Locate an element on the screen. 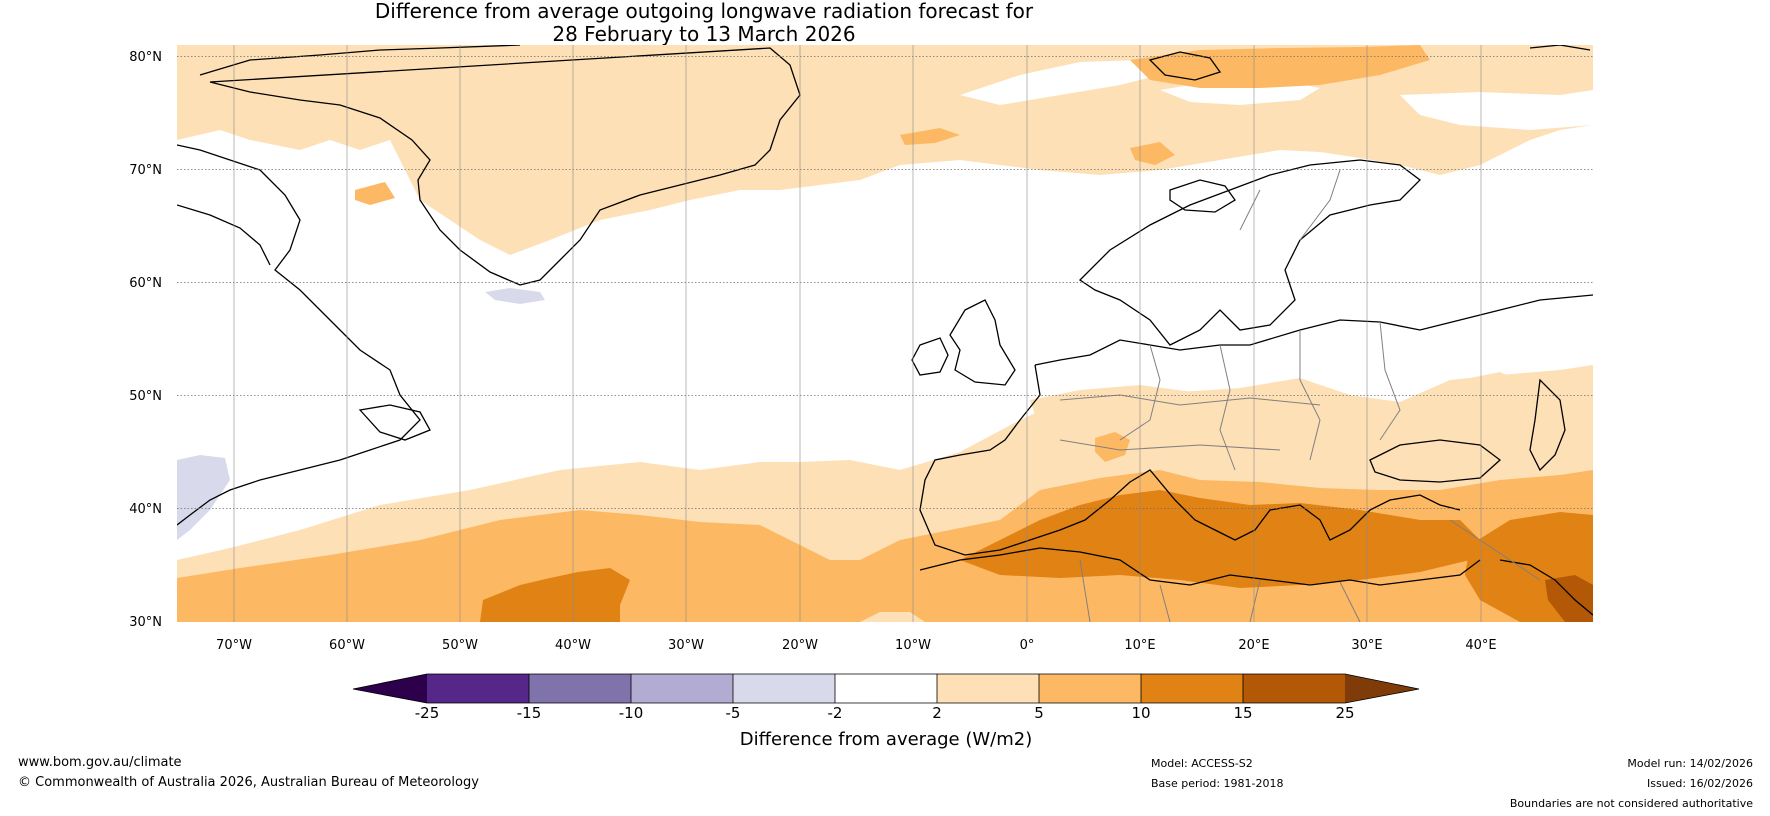  colorbar-tick-label: -5 is located at coordinates (733, 713).